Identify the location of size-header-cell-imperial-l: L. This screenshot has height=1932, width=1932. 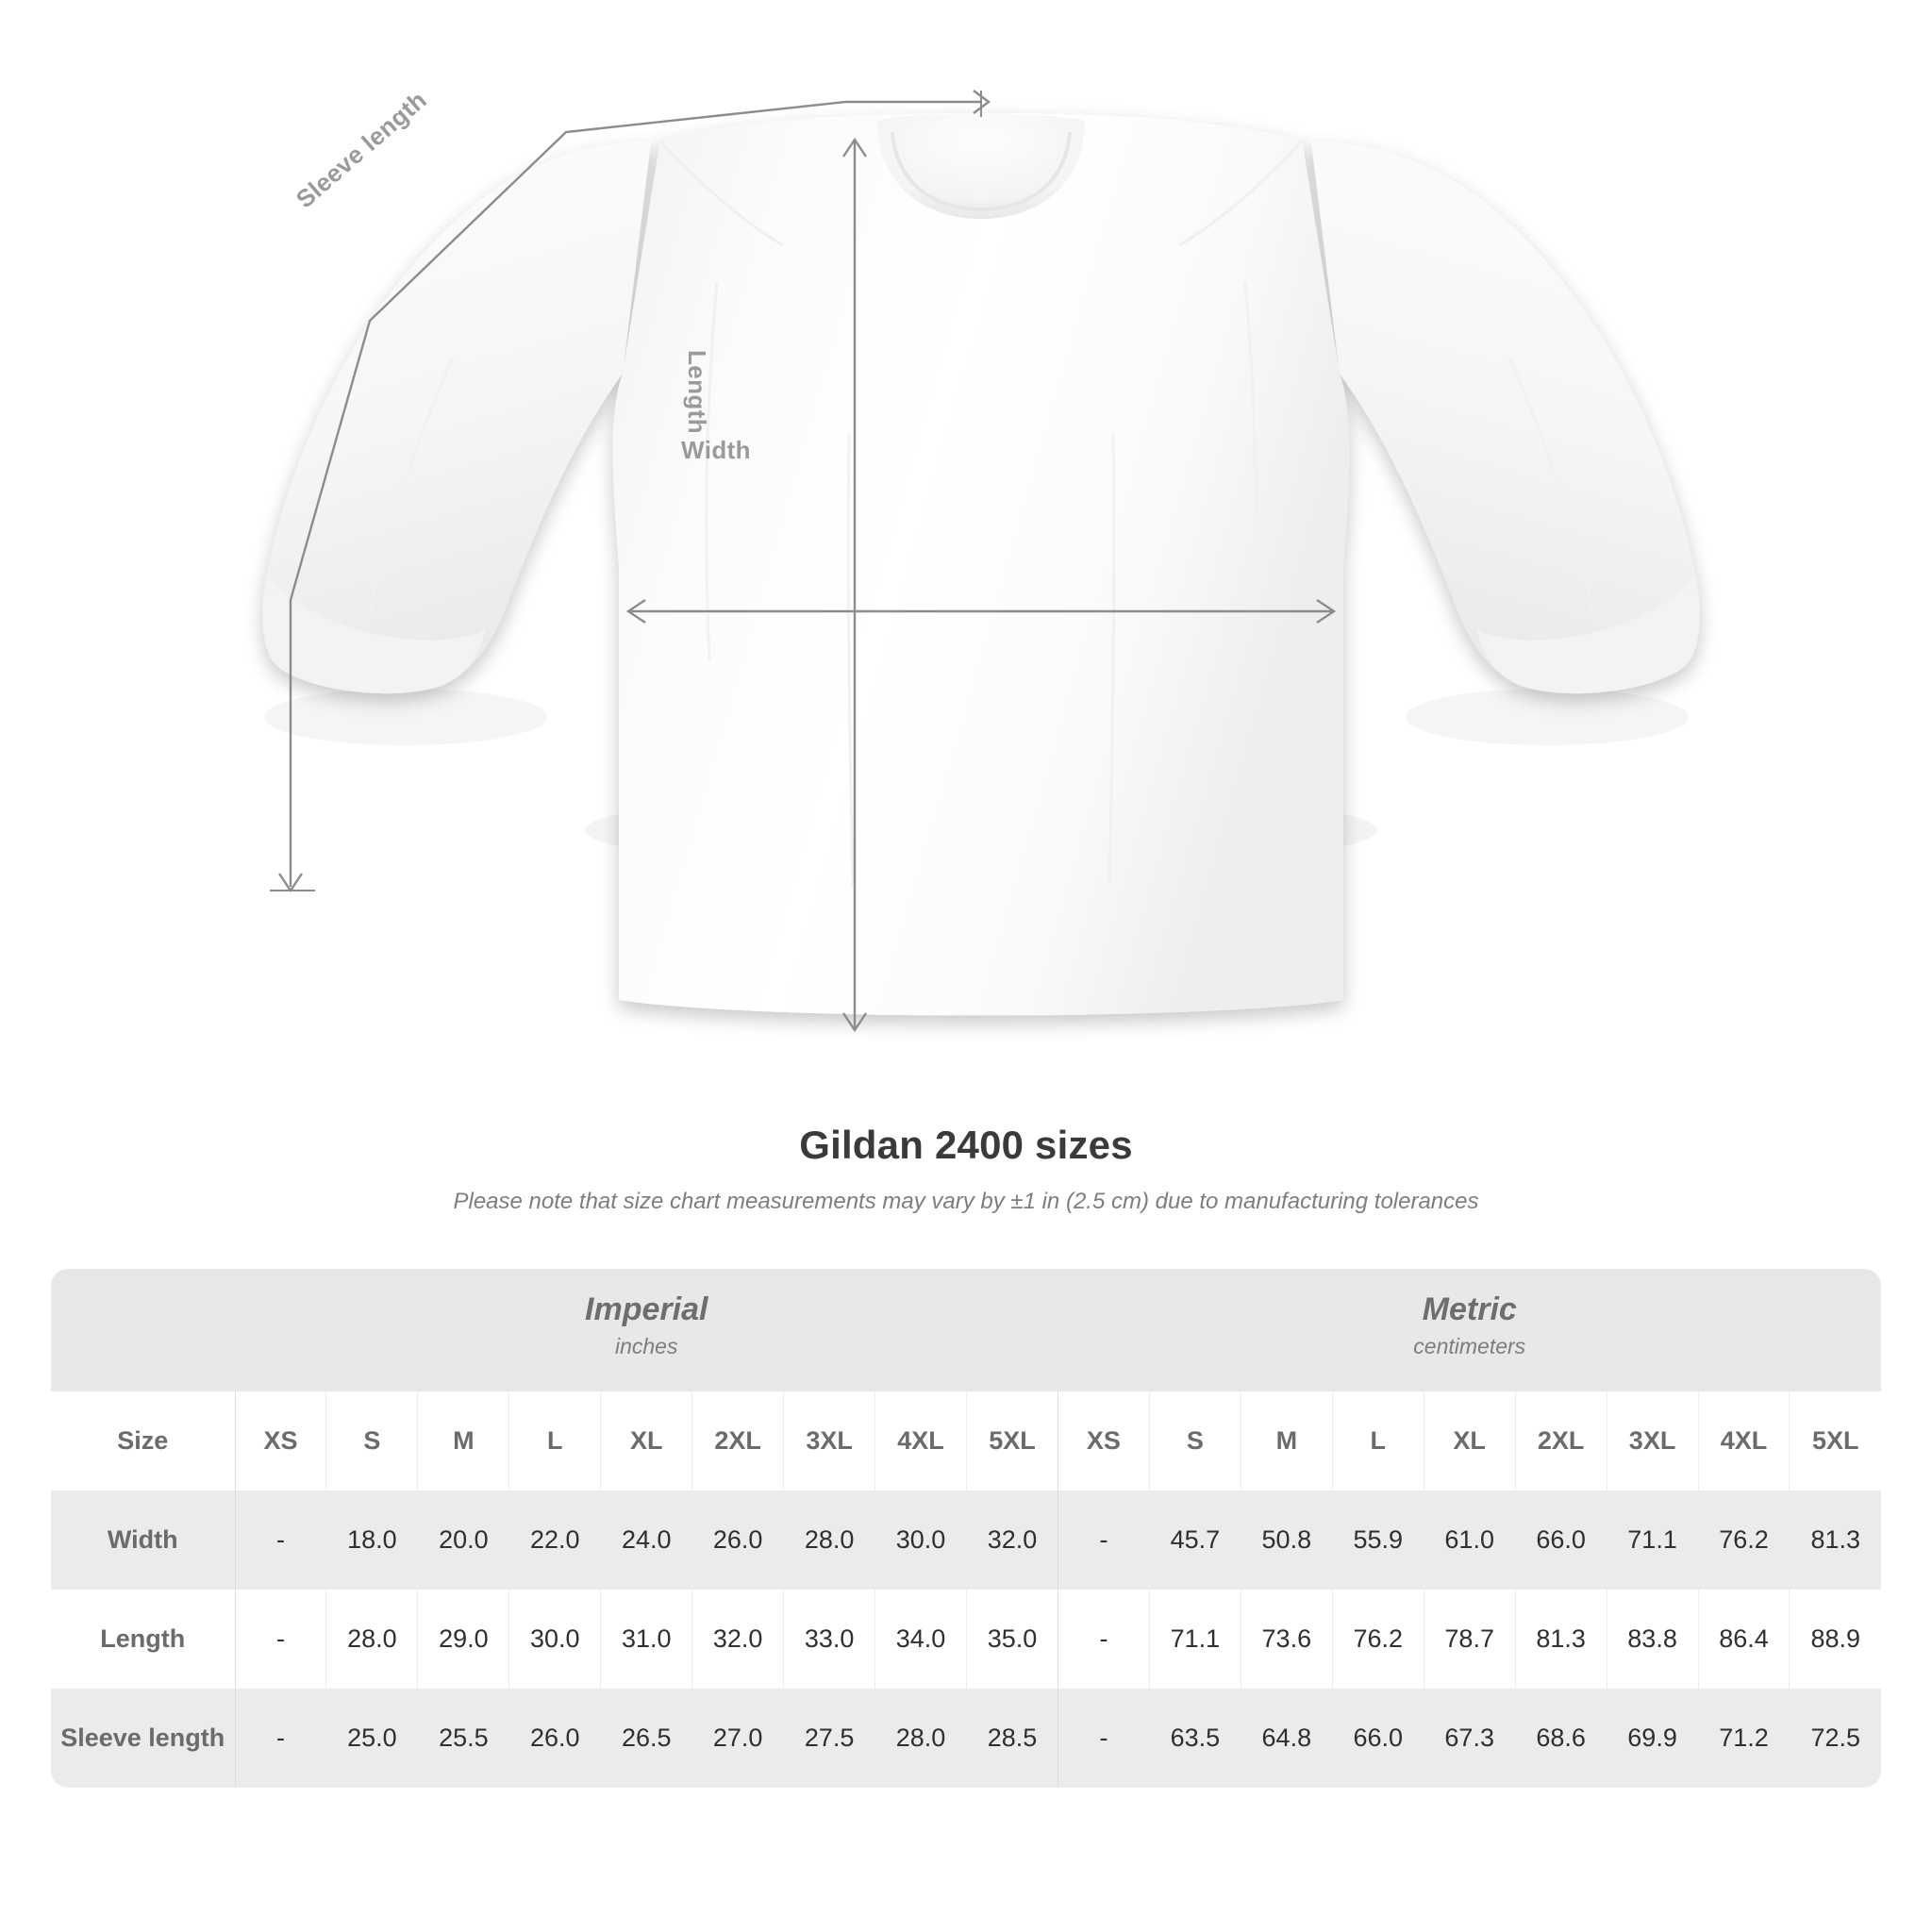
(555, 1441).